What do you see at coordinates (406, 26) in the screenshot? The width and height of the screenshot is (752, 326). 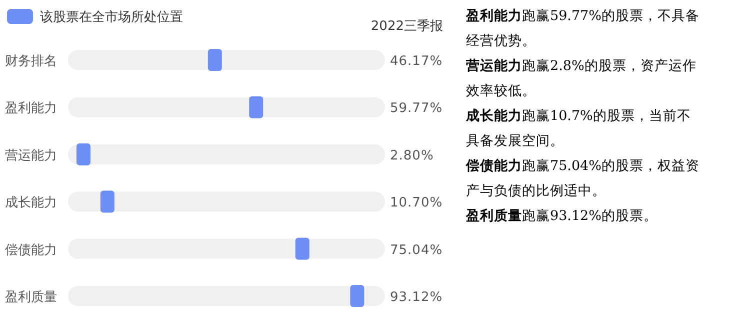 I see `text: 2022三季报` at bounding box center [406, 26].